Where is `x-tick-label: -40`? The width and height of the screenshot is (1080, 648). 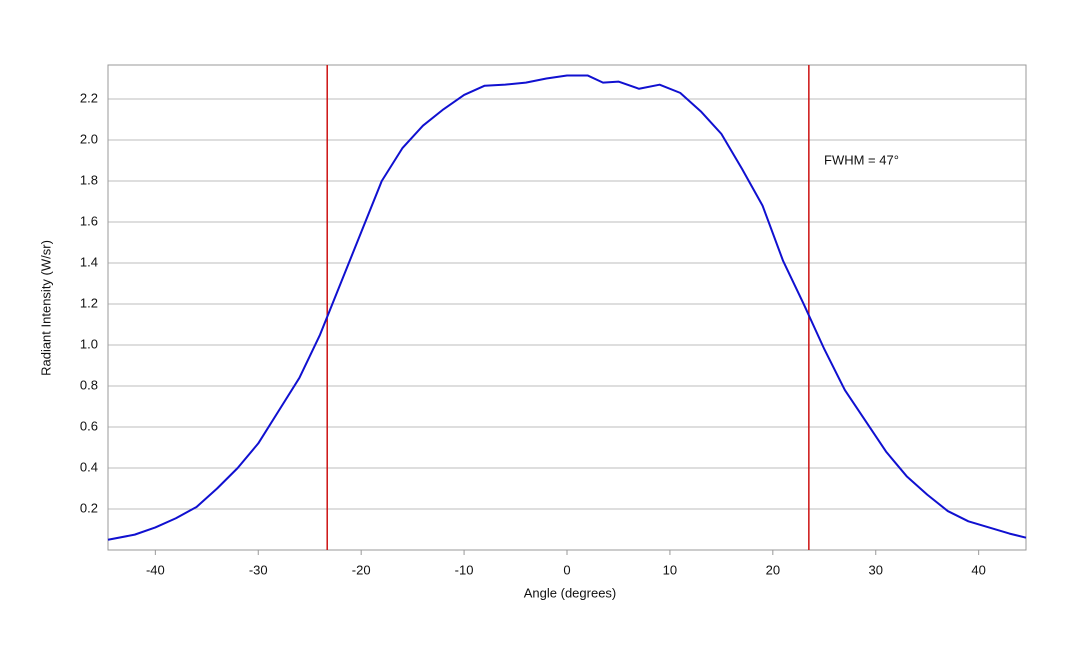
x-tick-label: -40 is located at coordinates (155, 569).